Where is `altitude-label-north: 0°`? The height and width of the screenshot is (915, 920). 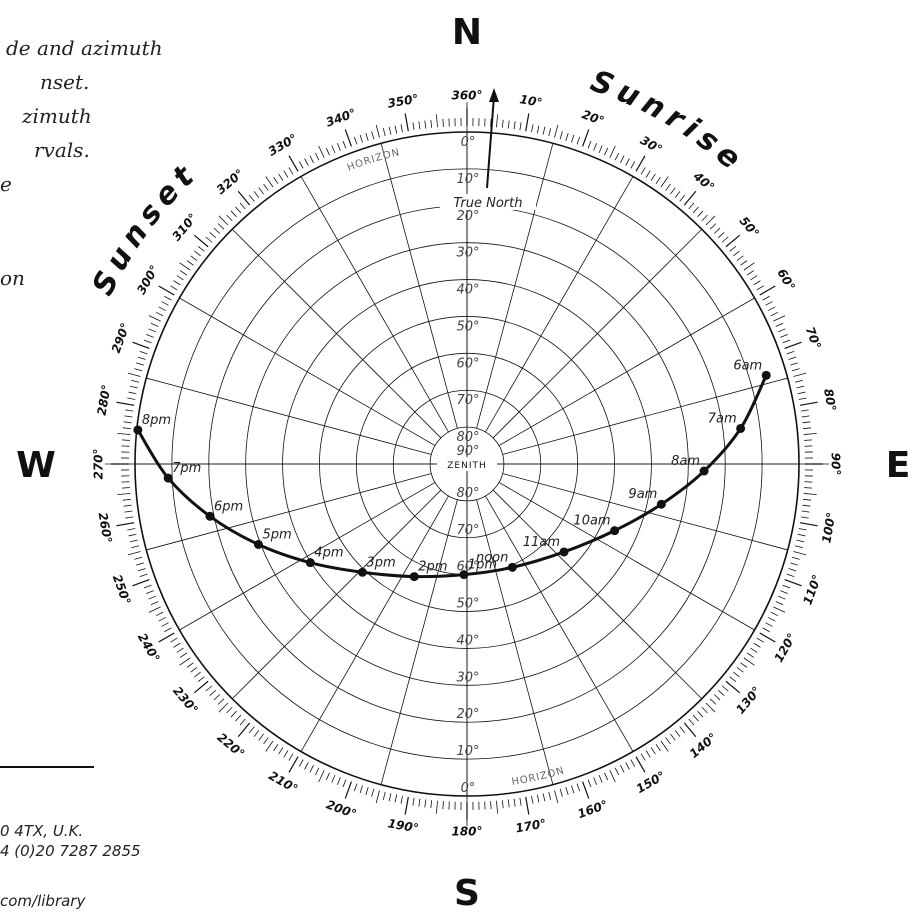 altitude-label-north: 0° is located at coordinates (468, 142).